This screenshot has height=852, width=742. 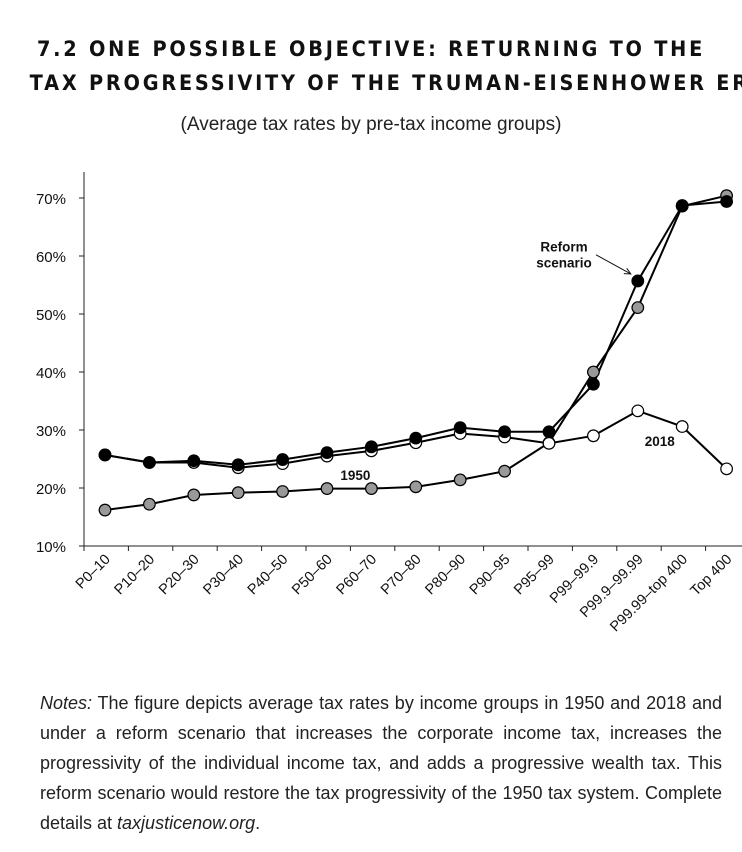 What do you see at coordinates (564, 263) in the screenshot?
I see `series-label-reform-line2: scenario` at bounding box center [564, 263].